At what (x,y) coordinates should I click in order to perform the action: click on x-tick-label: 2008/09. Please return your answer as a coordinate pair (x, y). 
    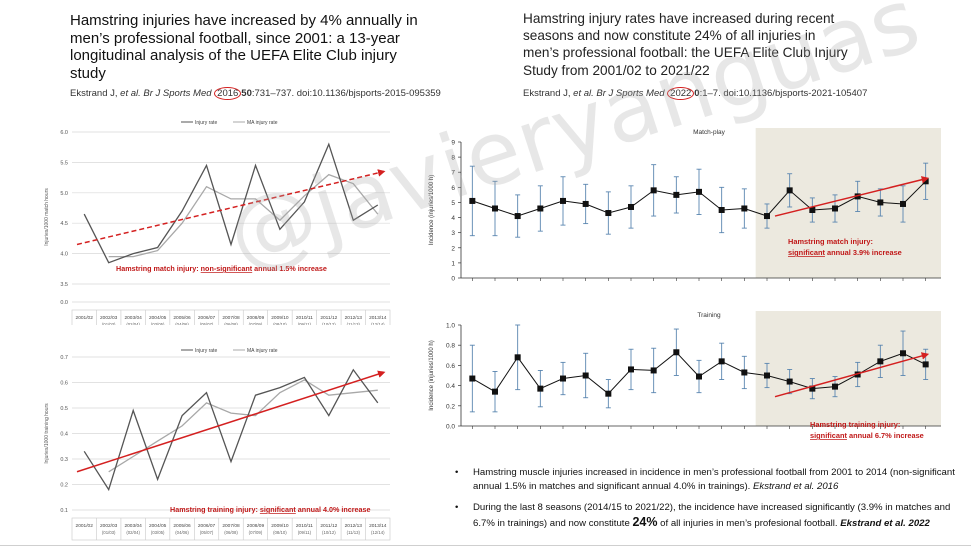
    Looking at the image, I should click on (256, 318).